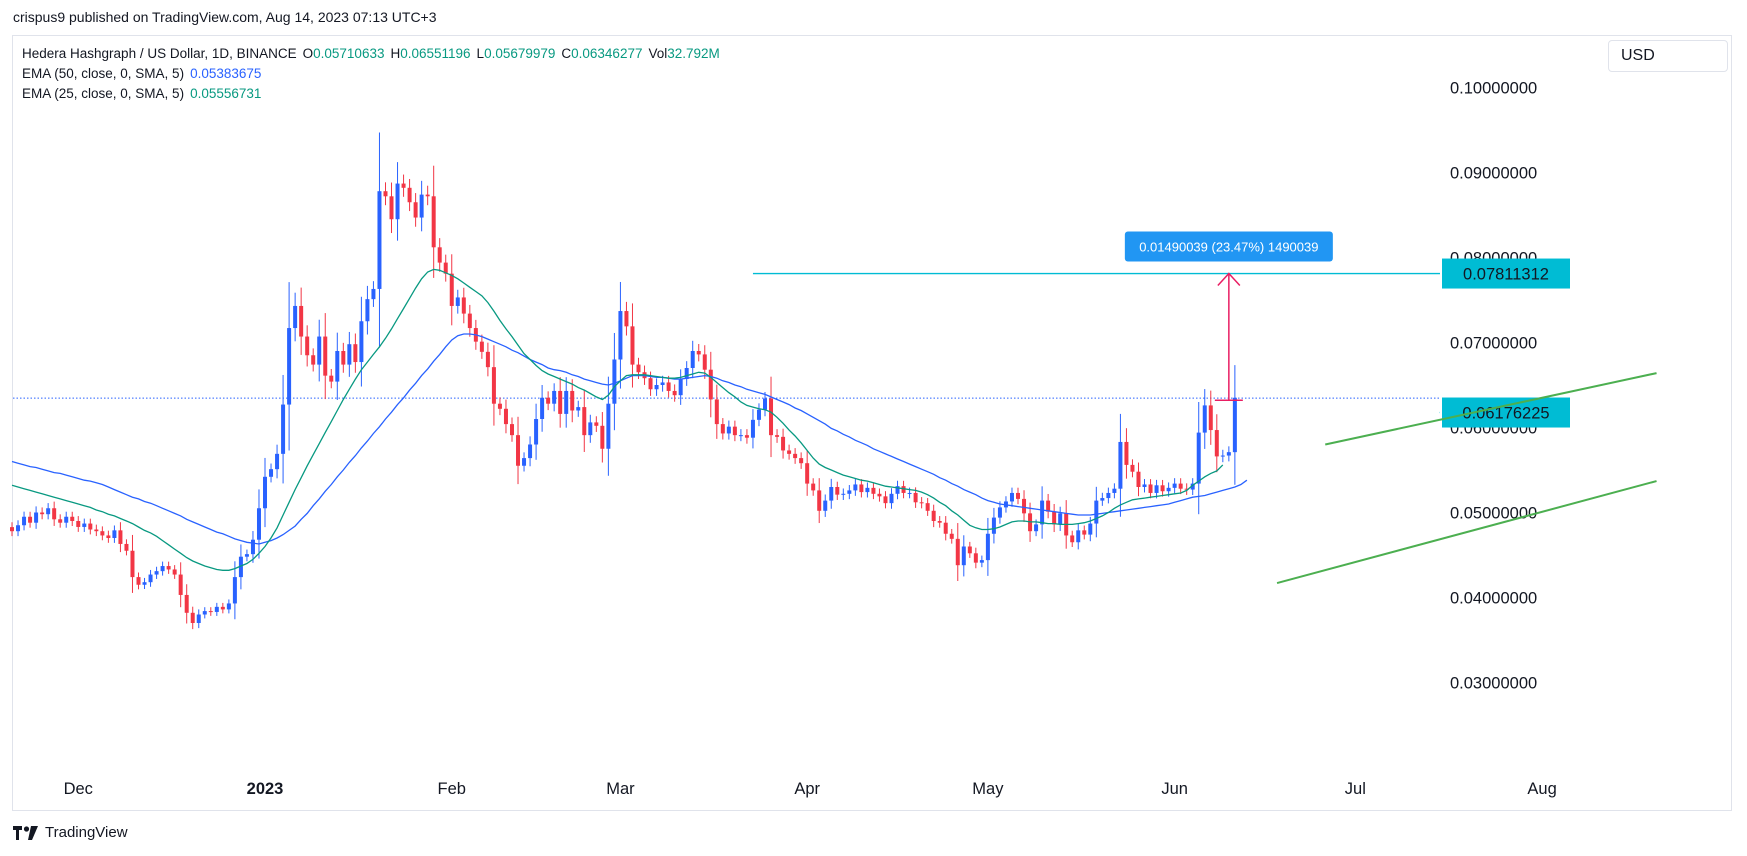 Image resolution: width=1747 pixels, height=856 pixels. Describe the element at coordinates (1668, 56) in the screenshot. I see `currency-button: USD` at that location.